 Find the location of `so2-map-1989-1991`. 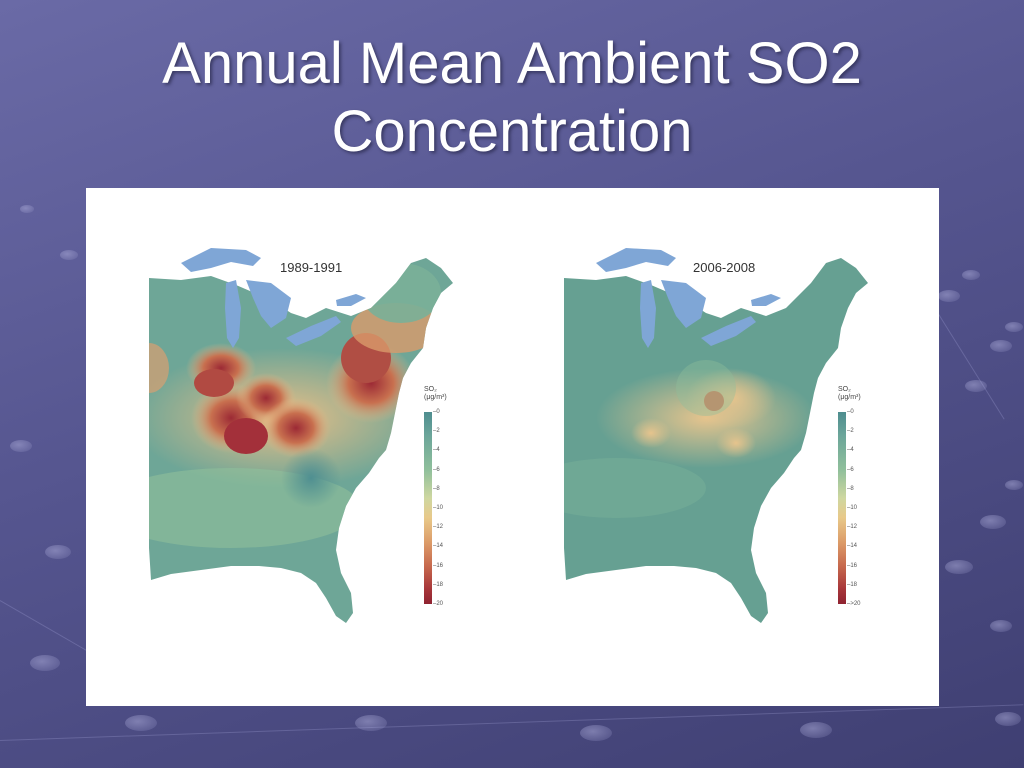

so2-map-1989-1991 is located at coordinates (301, 435).